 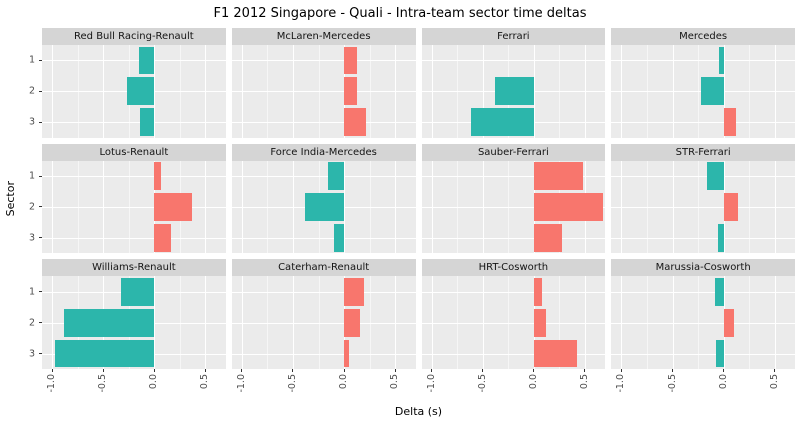 What do you see at coordinates (703, 36) in the screenshot?
I see `facet-strip-label: Mercedes` at bounding box center [703, 36].